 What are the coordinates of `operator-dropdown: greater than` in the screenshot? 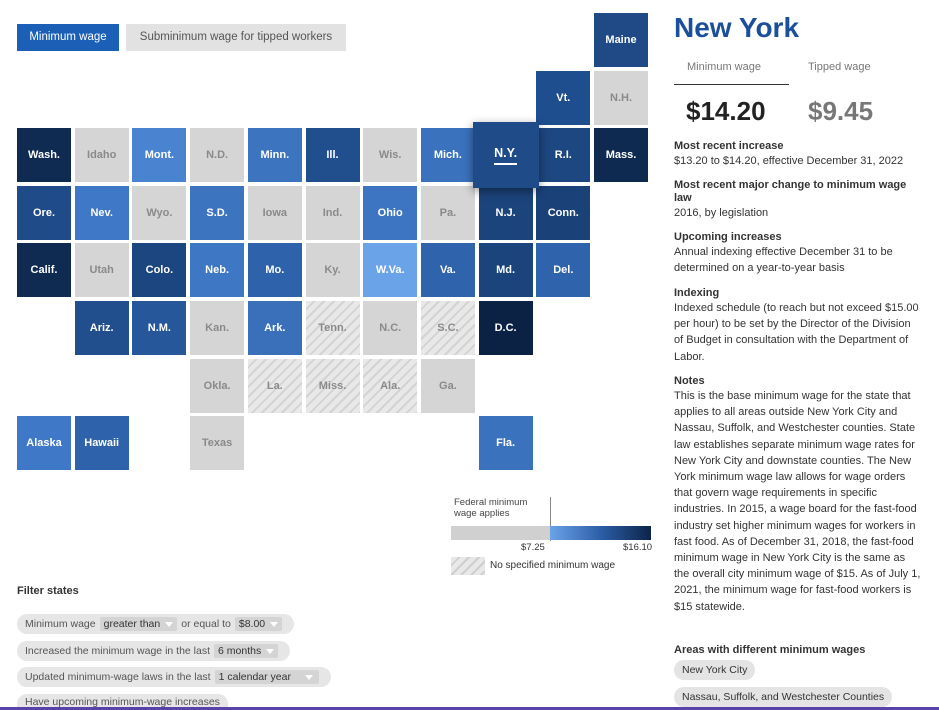 It's located at (138, 624).